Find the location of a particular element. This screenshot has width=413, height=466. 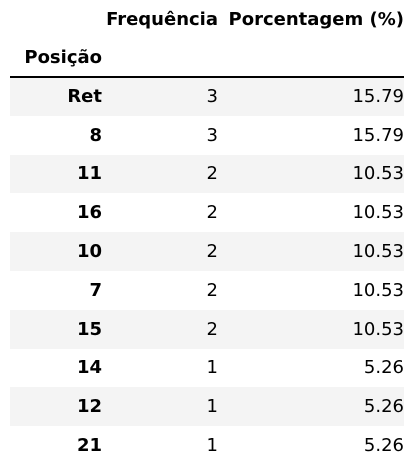

table-row: 16 2 10.53 is located at coordinates (207, 213).